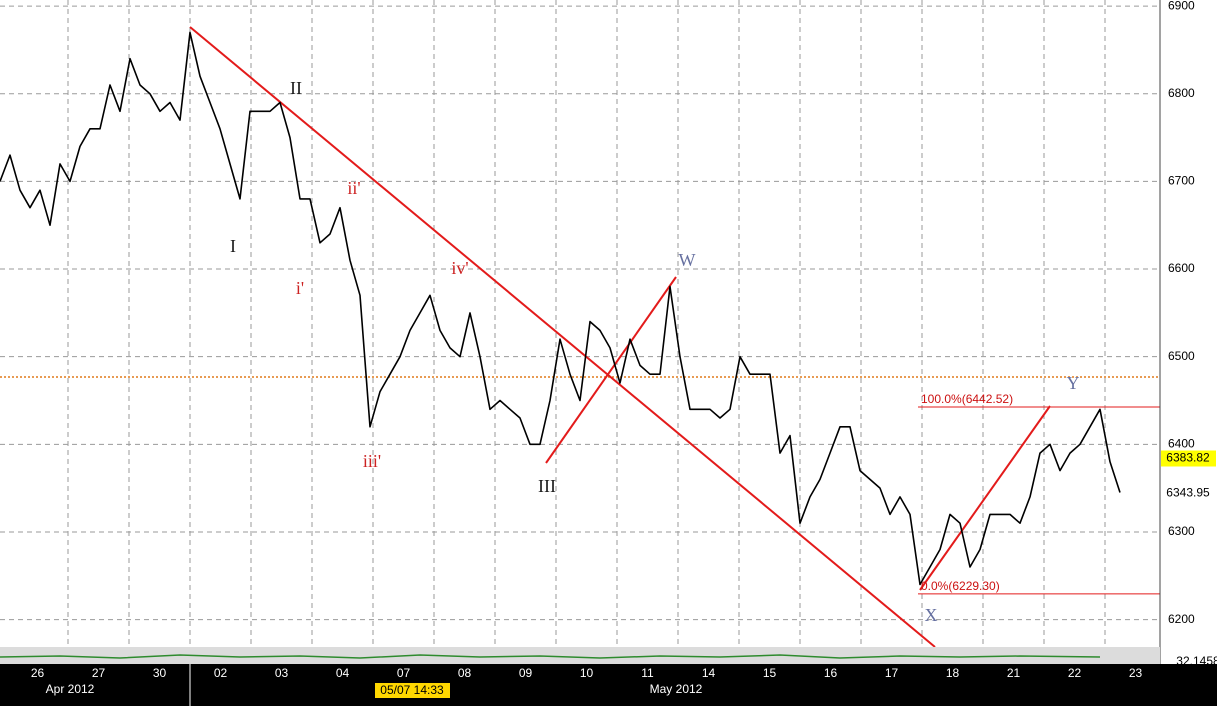  Describe the element at coordinates (353, 188) in the screenshot. I see `wave-label: ii'` at that location.